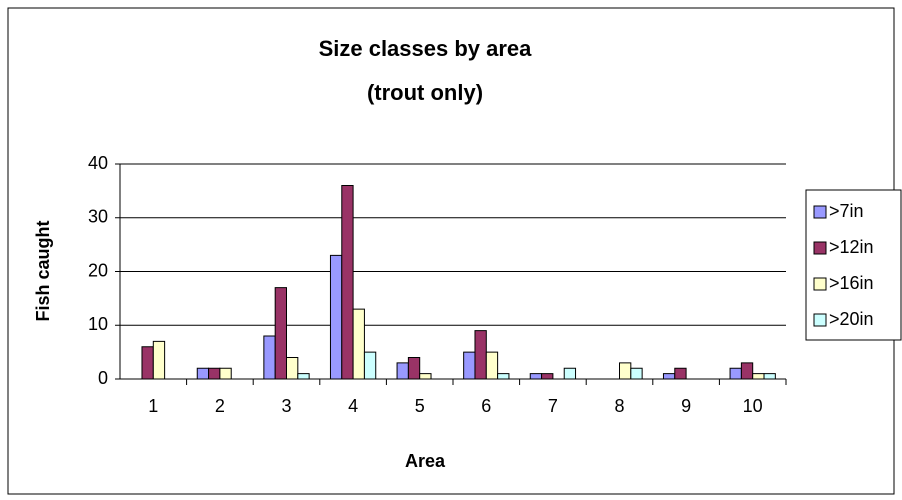 The height and width of the screenshot is (500, 902). I want to click on x-tick-label: 5, so click(420, 406).